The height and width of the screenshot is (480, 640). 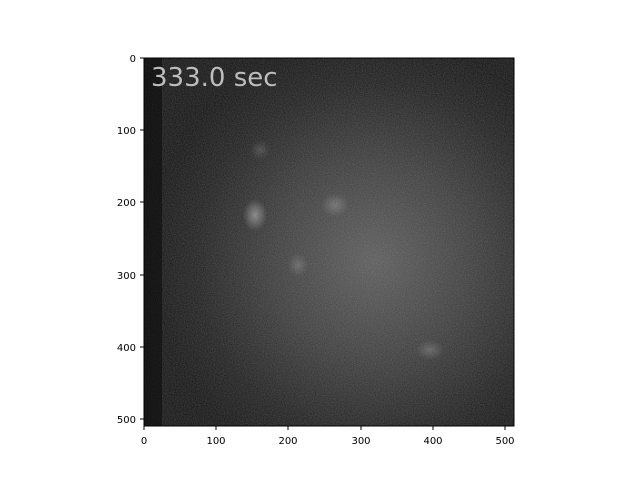 What do you see at coordinates (130, 240) in the screenshot?
I see `y-axis: 0 100 200 300 400 500` at bounding box center [130, 240].